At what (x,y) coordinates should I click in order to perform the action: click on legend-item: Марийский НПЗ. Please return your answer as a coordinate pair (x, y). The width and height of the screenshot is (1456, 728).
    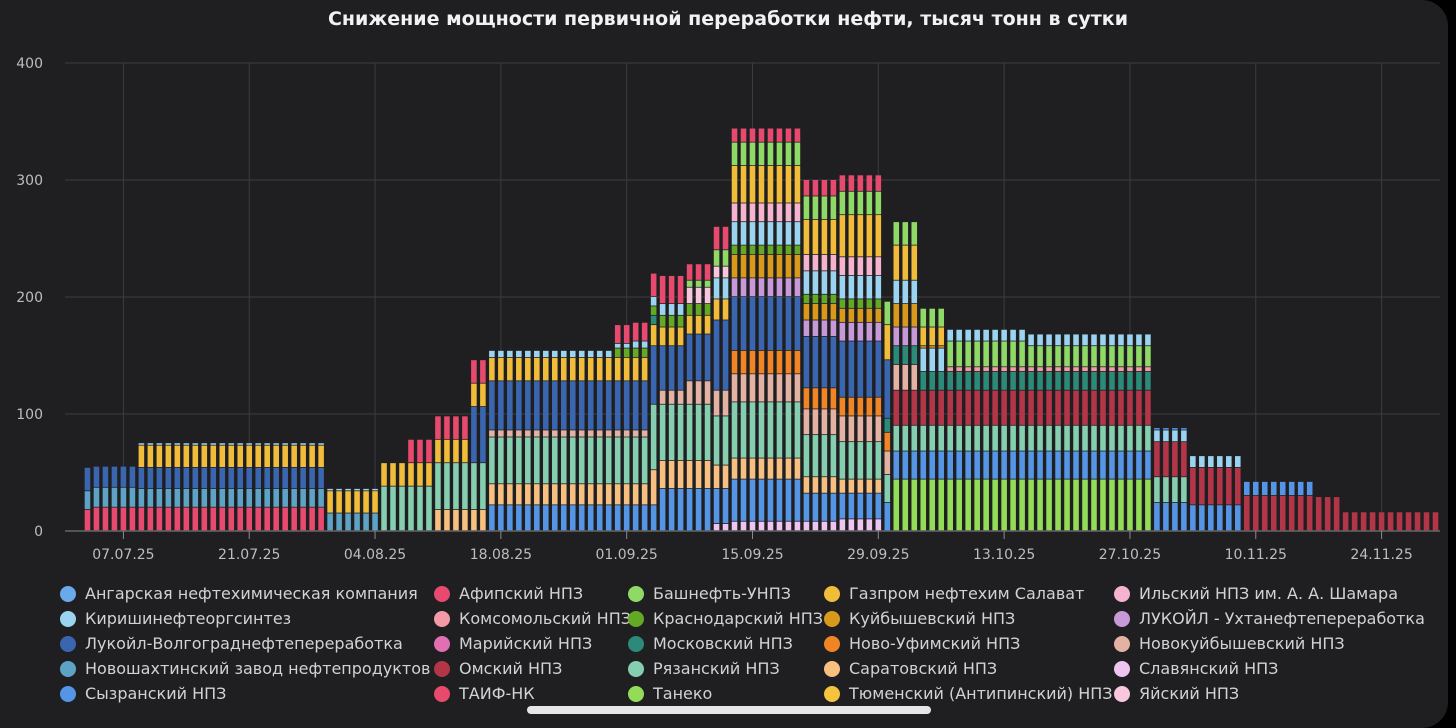
    Looking at the image, I should click on (513, 643).